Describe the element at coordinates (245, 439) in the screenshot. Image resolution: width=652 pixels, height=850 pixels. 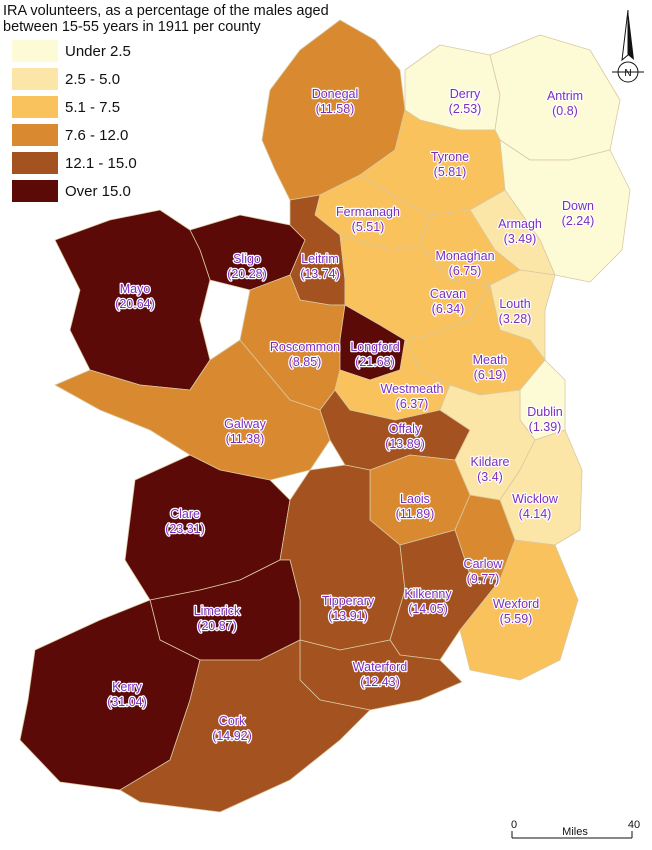
I see `county-value: (11.38)` at that location.